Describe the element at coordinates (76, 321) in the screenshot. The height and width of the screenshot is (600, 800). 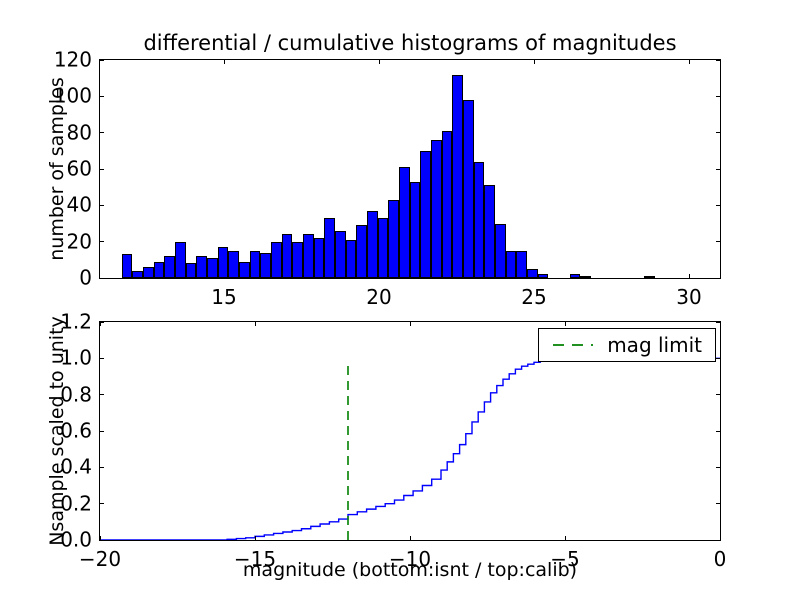
I see `y-tick-label: 1.2` at that location.